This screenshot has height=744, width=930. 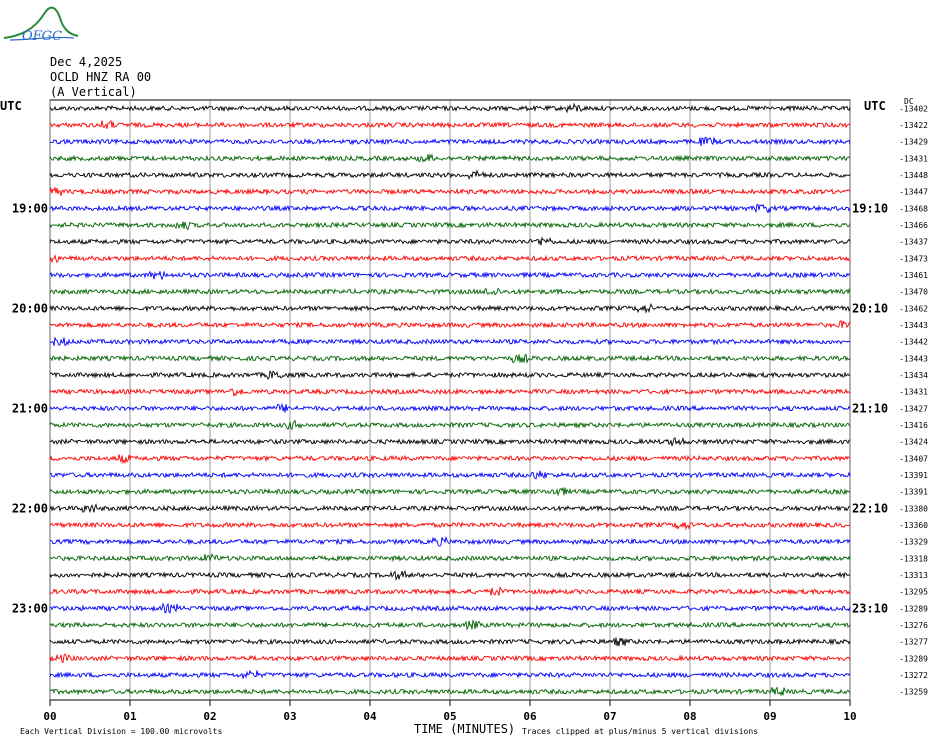 What do you see at coordinates (49, 716) in the screenshot?
I see `x-tick-label: 00` at bounding box center [49, 716].